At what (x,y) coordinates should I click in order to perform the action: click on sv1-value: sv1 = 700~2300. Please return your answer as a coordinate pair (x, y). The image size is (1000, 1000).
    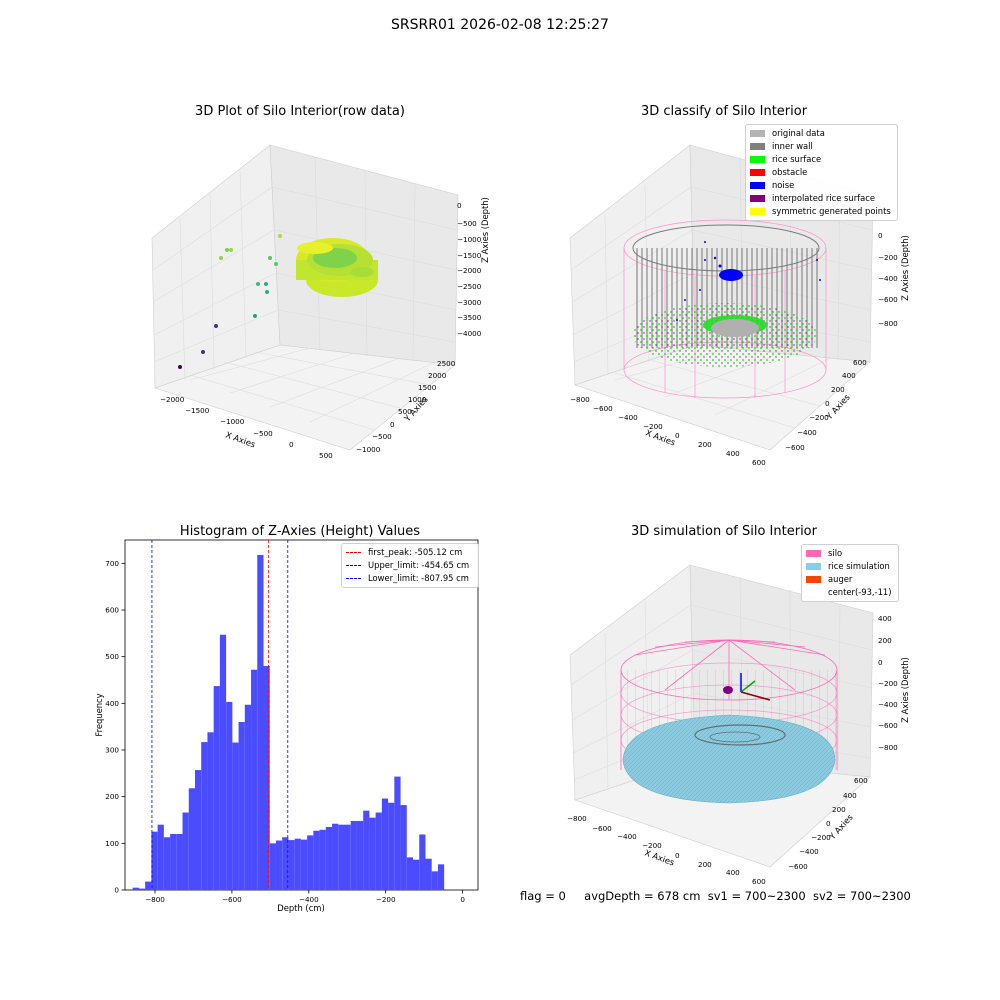
    Looking at the image, I should click on (756, 896).